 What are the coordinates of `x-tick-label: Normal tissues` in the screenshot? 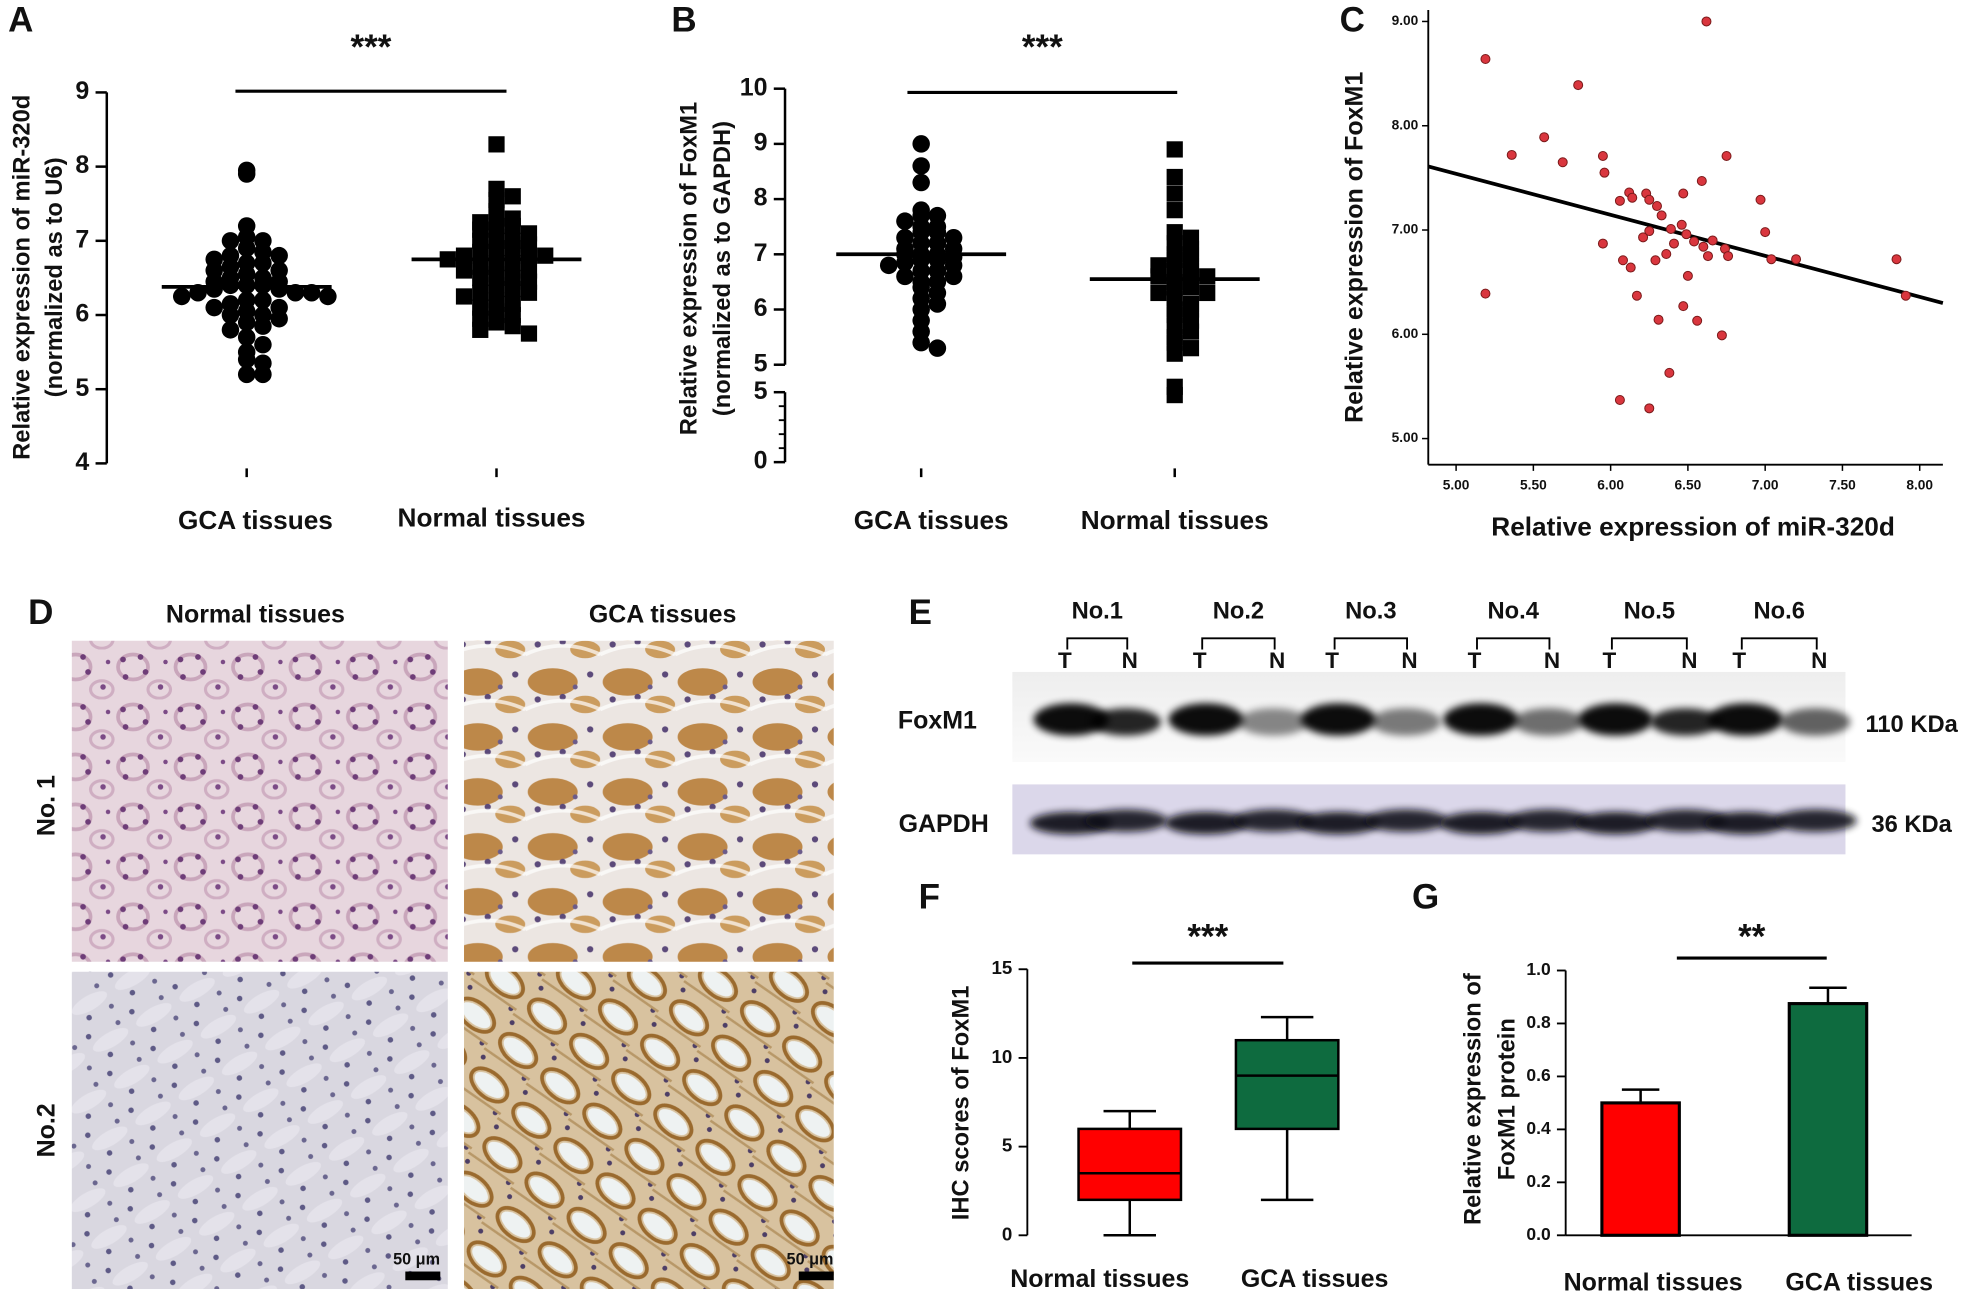 It's located at (1099, 1279).